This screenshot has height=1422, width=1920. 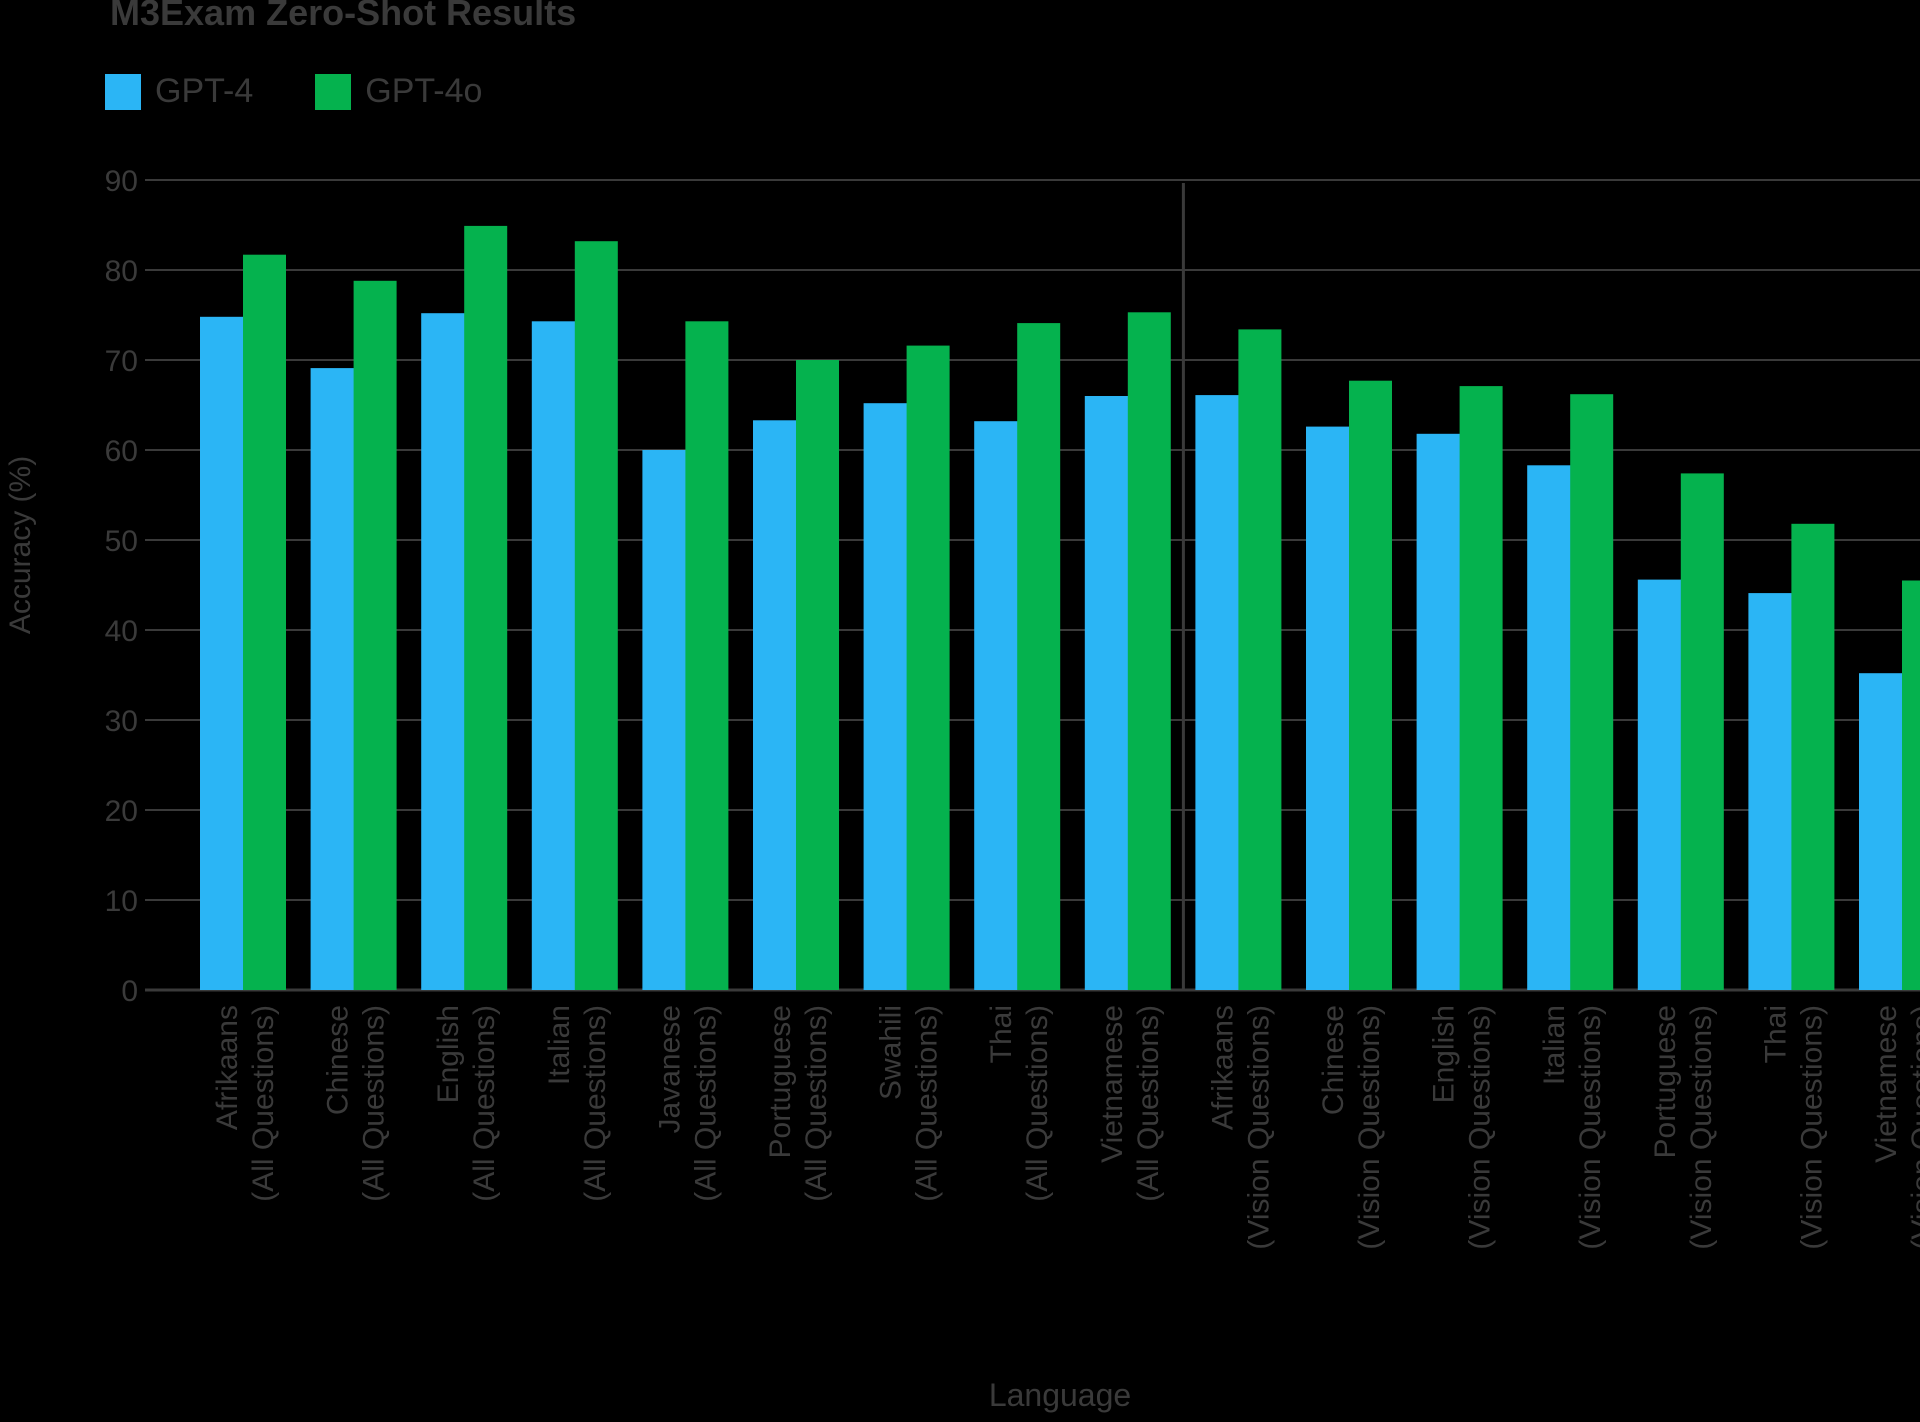 What do you see at coordinates (356, 1103) in the screenshot?
I see `x-tick-label: Chinese (All Questions)` at bounding box center [356, 1103].